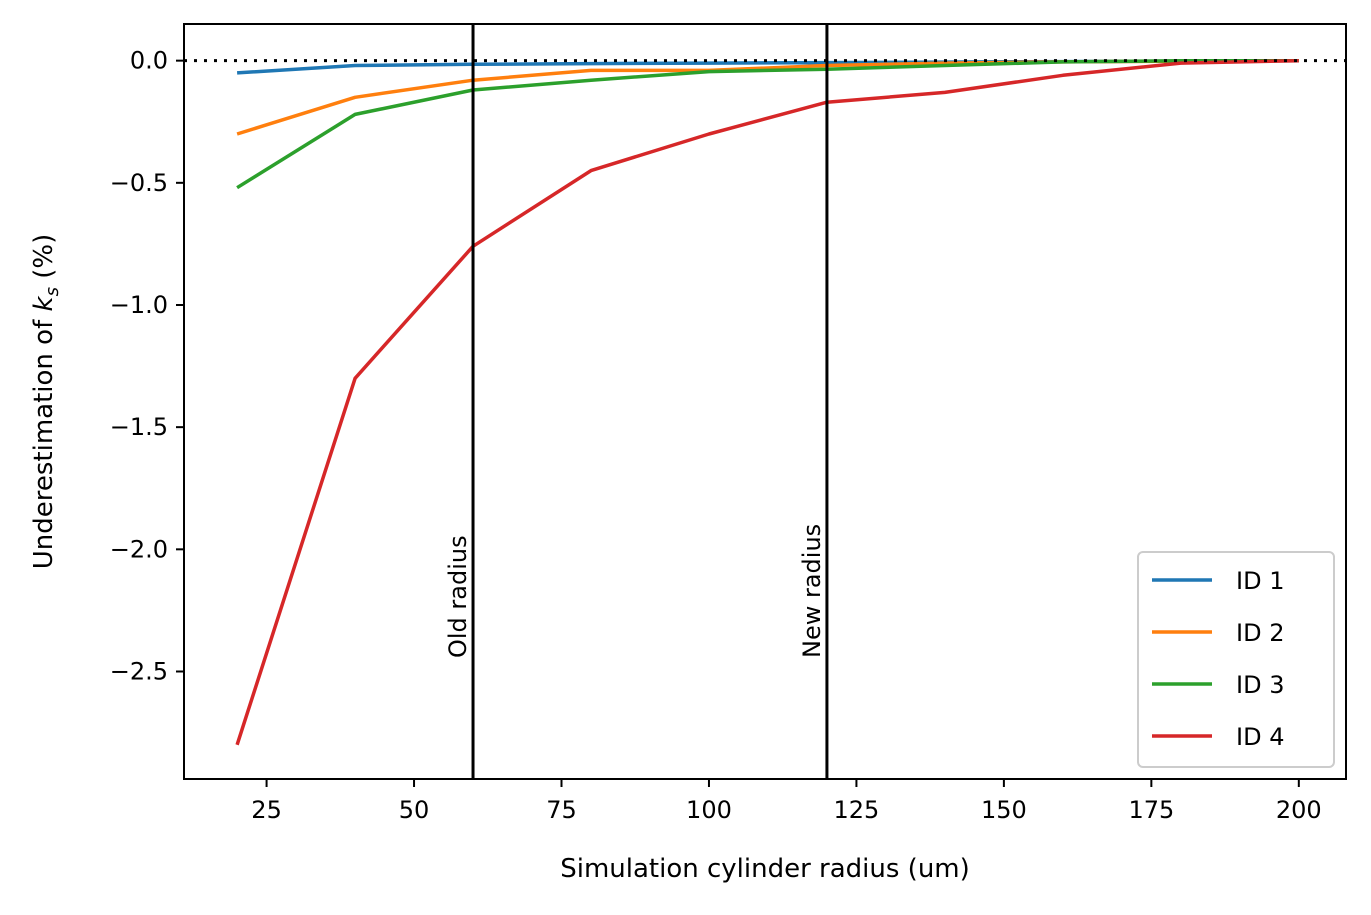 This screenshot has width=1371, height=915. Describe the element at coordinates (765, 869) in the screenshot. I see `x-axis-title: Simulation cylinder radius (um)` at that location.